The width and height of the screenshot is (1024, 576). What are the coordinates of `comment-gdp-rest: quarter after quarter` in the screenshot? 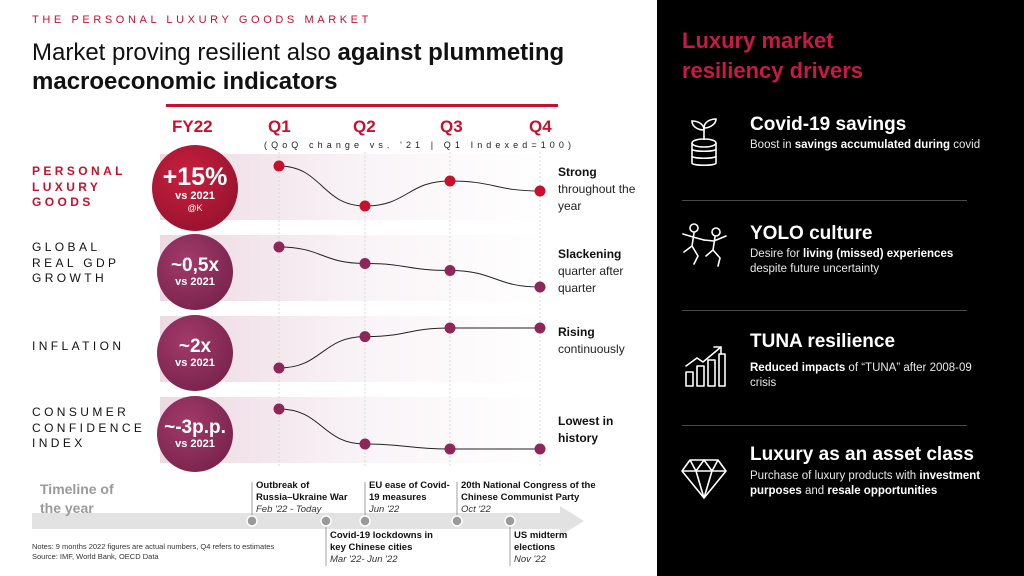 It's located at (591, 279).